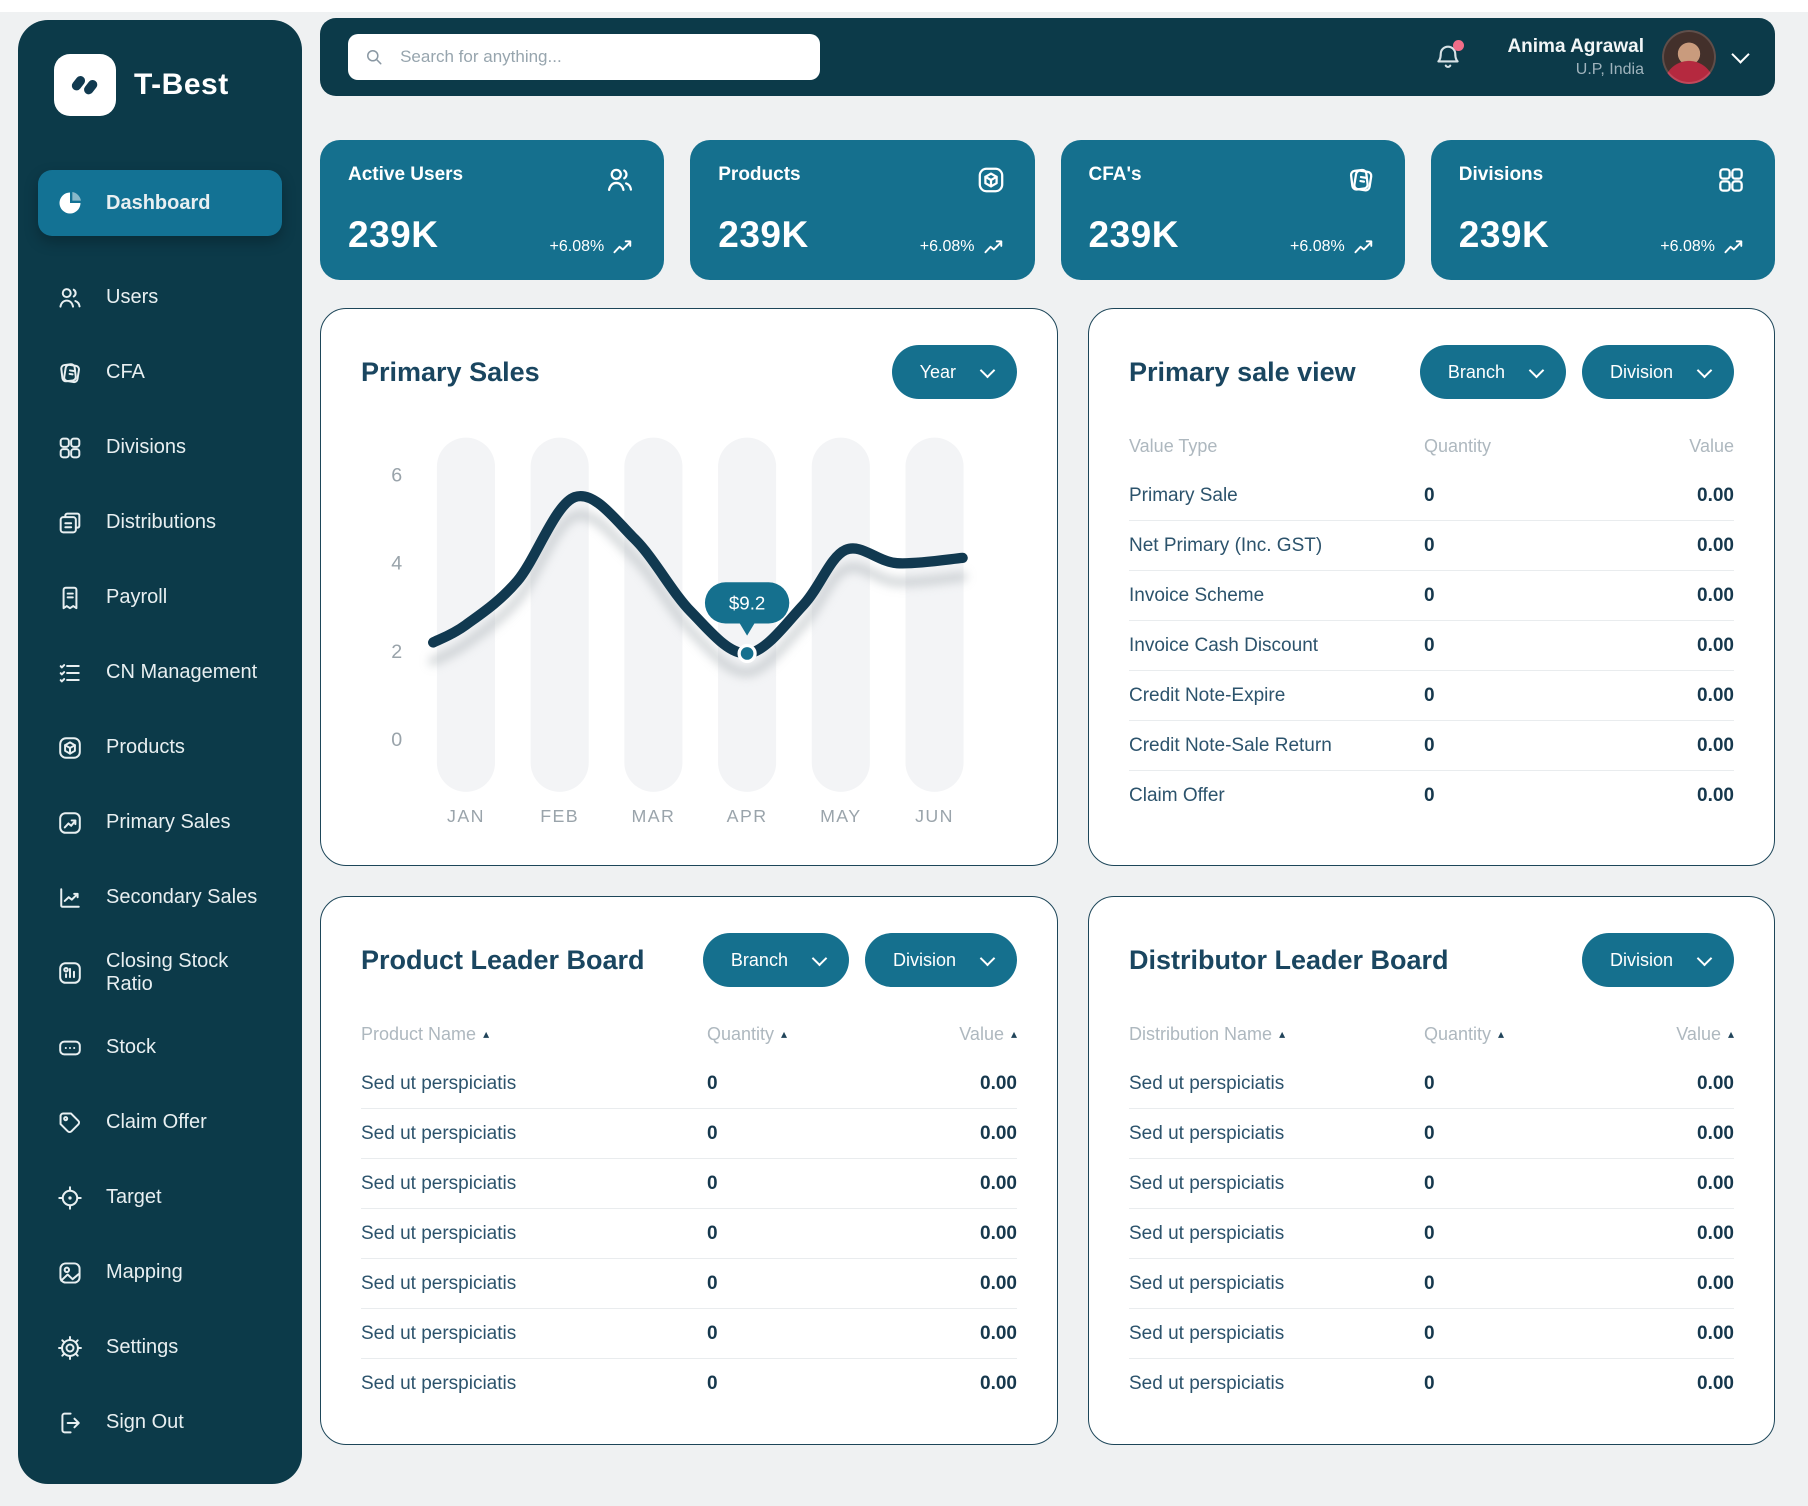 The image size is (1808, 1506). Describe the element at coordinates (937, 371) in the screenshot. I see `year-filter-label: Year` at that location.